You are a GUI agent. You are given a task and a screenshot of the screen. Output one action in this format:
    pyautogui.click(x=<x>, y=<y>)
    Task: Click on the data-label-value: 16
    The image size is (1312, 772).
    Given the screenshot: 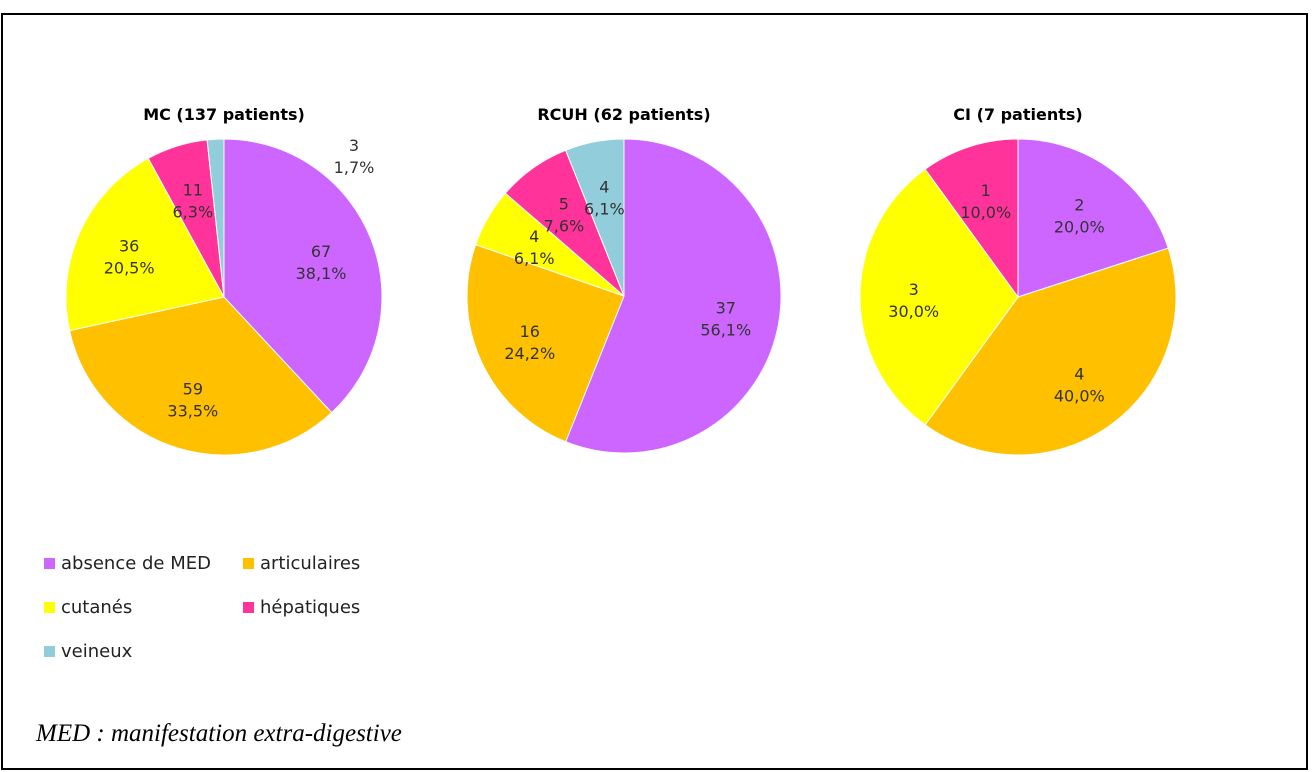 What is the action you would take?
    pyautogui.click(x=530, y=331)
    